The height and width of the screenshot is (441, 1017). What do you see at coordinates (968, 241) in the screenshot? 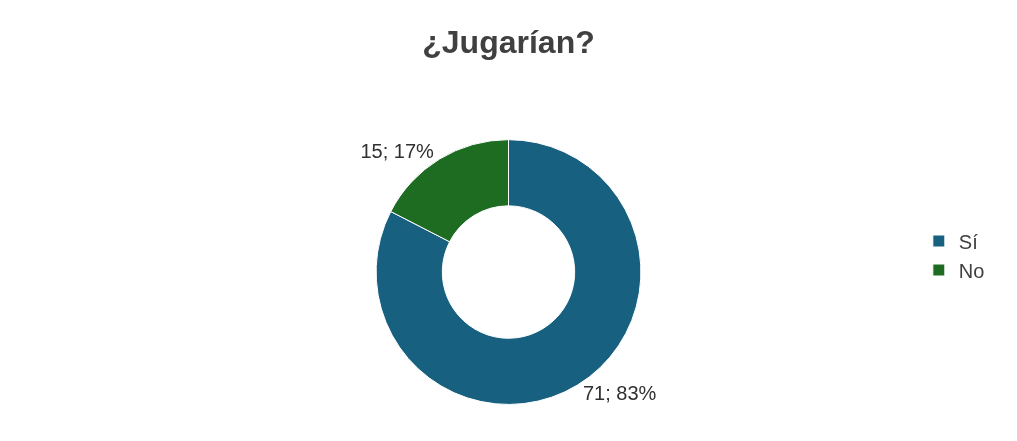
I see `legend-label: Sí` at bounding box center [968, 241].